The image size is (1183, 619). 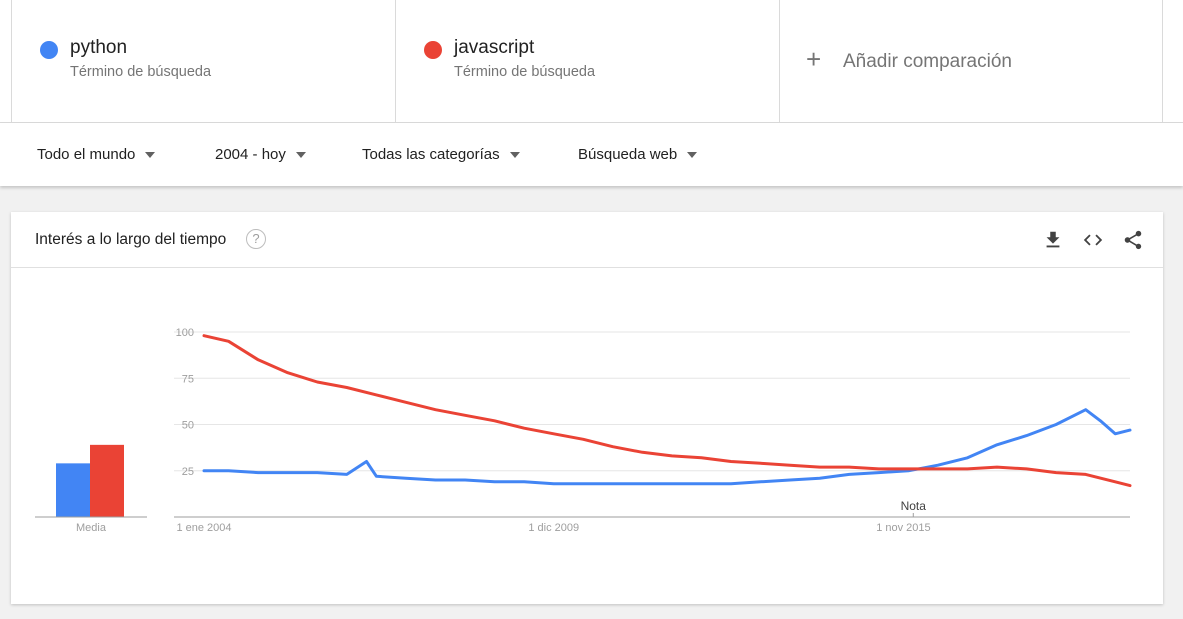 What do you see at coordinates (203, 528) in the screenshot?
I see `x-tick-label: 1 ene 2004` at bounding box center [203, 528].